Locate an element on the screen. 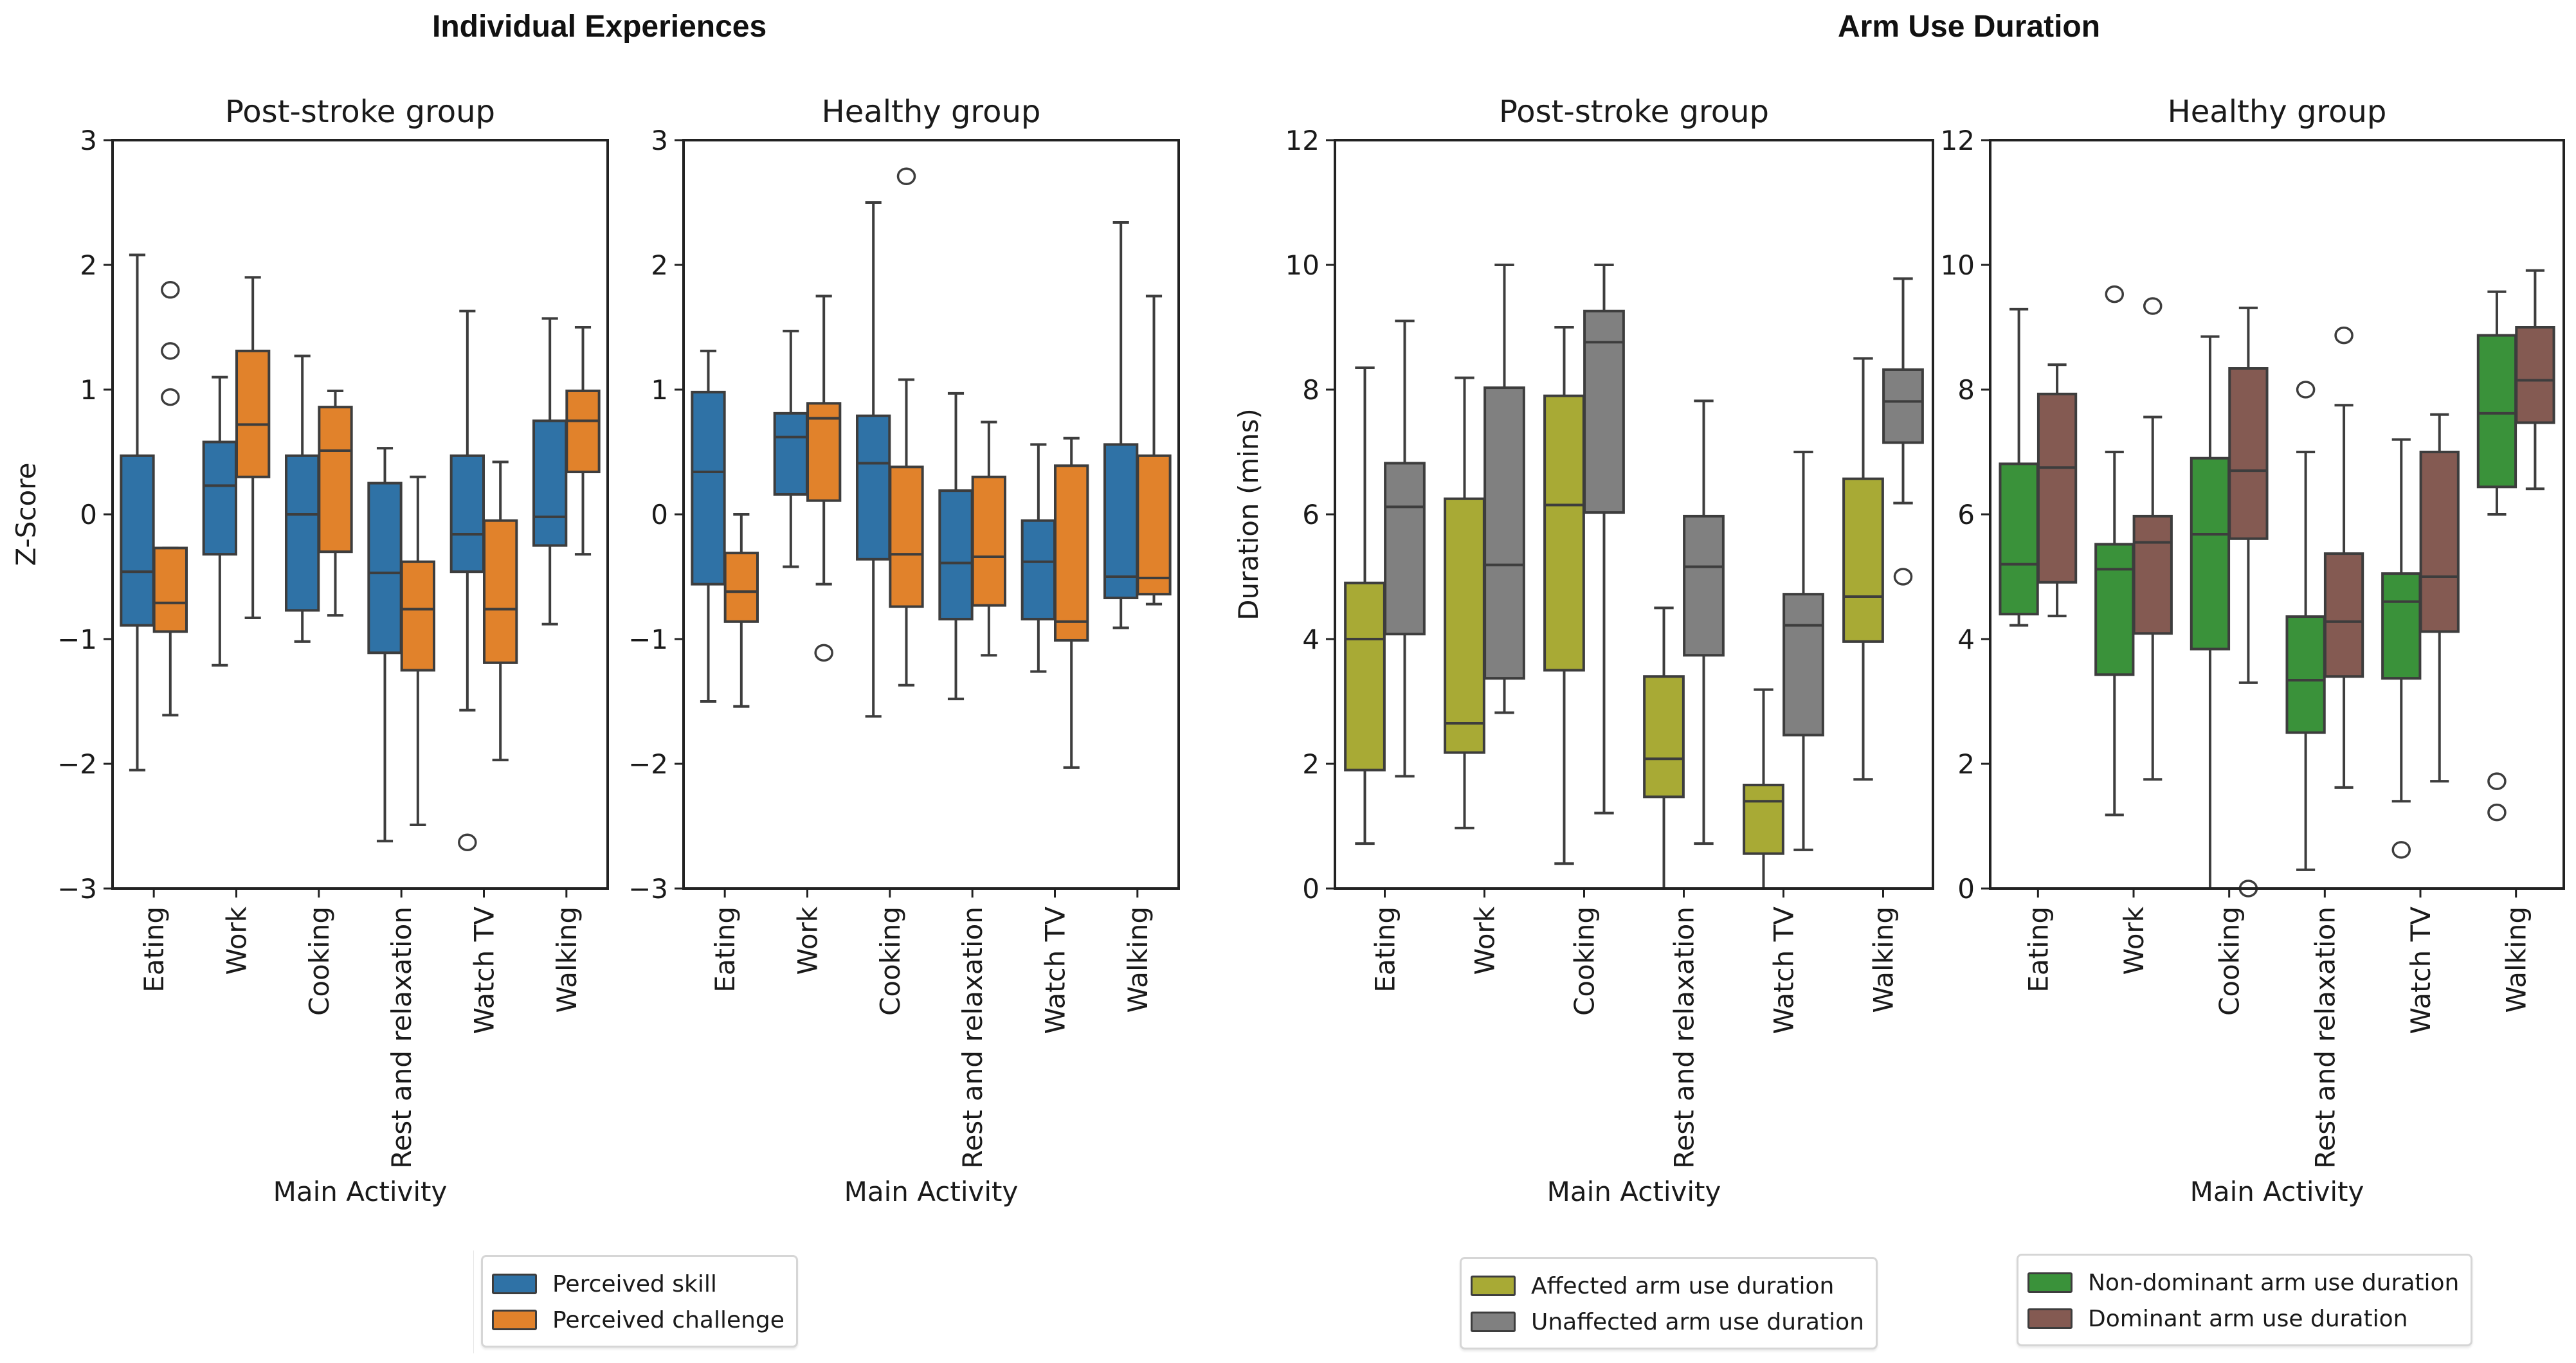  legend-item: Non-dominant arm use duration is located at coordinates (2243, 1283).